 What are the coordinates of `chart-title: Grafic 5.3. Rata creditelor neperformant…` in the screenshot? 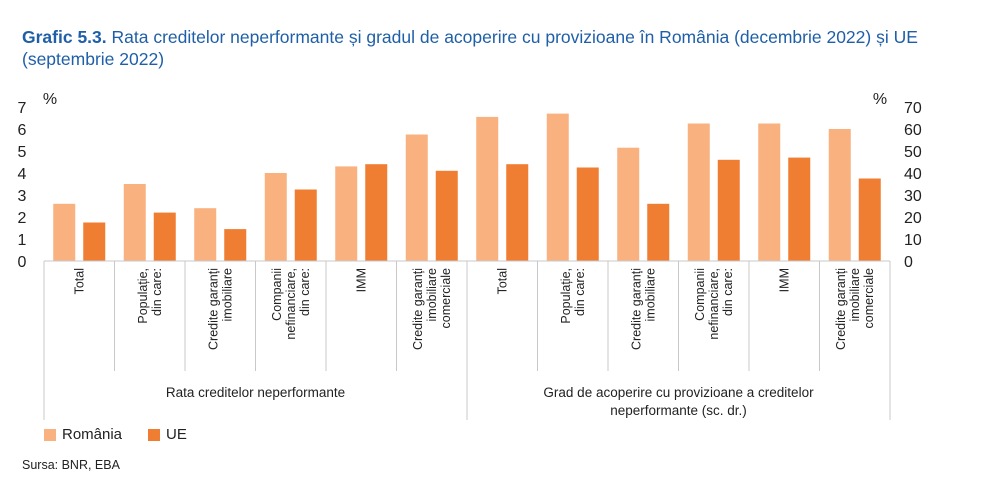 It's located at (492, 48).